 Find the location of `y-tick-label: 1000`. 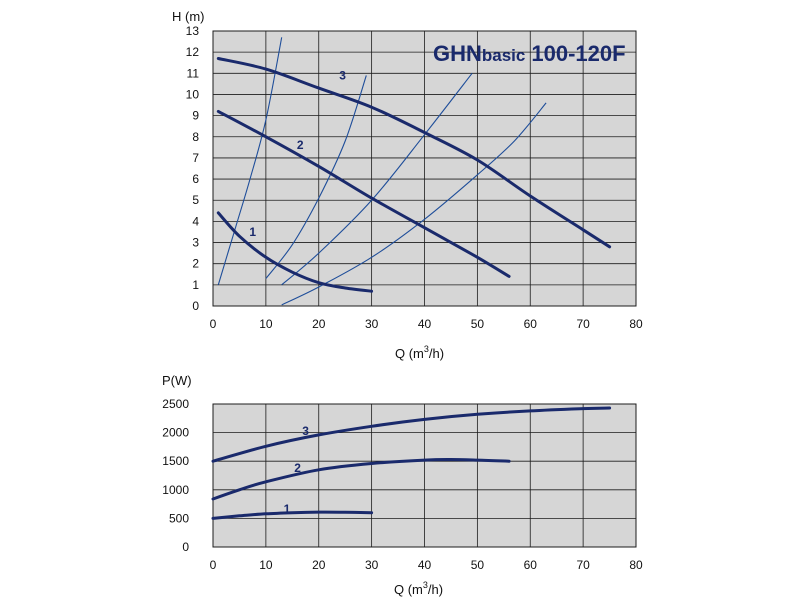

y-tick-label: 1000 is located at coordinates (175, 490).